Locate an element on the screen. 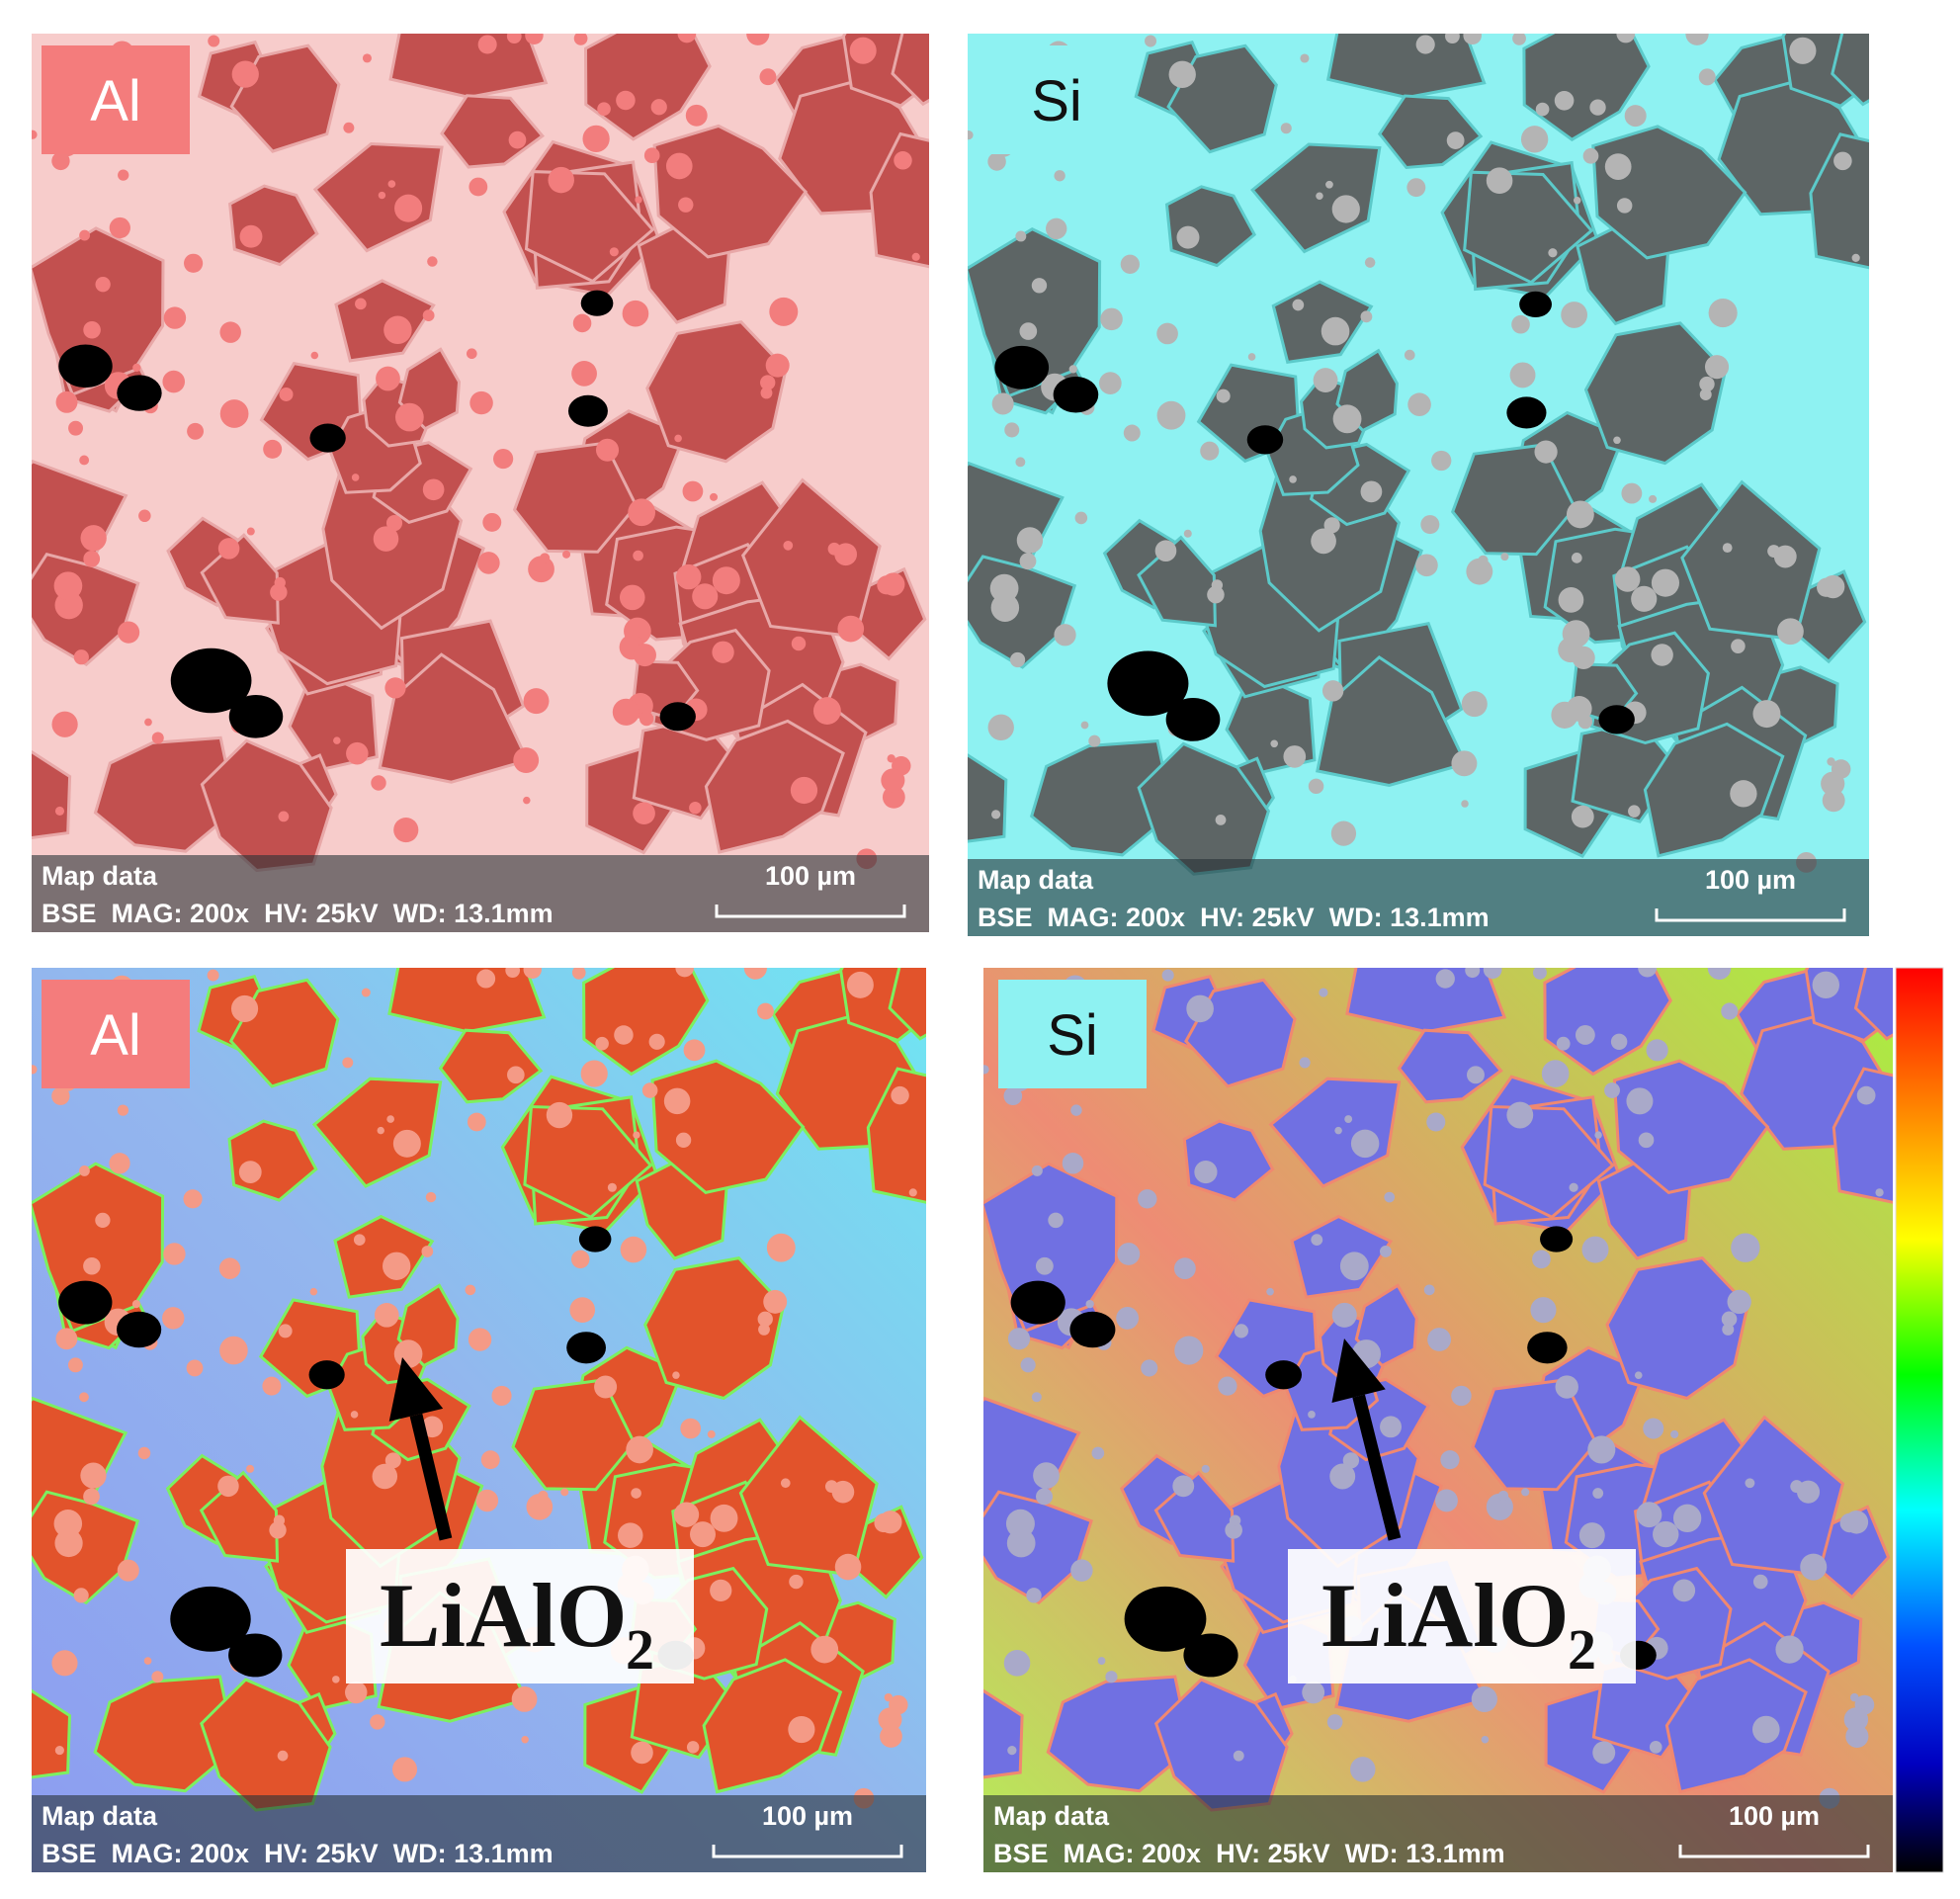 The width and height of the screenshot is (1960, 1899). annotation-text: LiAlO is located at coordinates (1445, 1616).